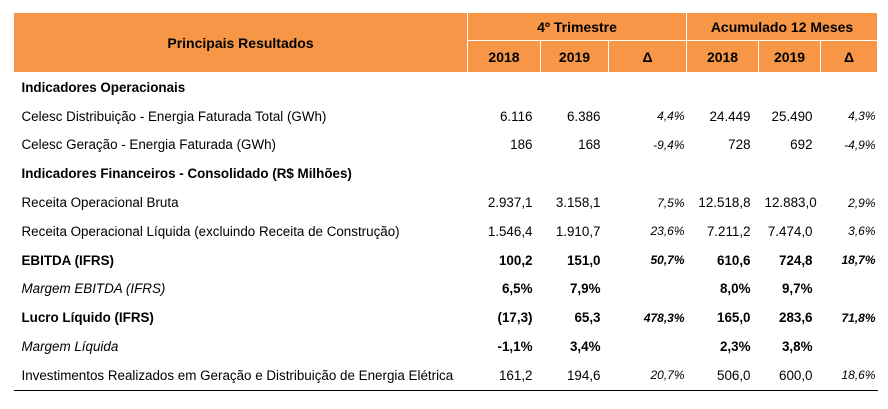 The width and height of the screenshot is (888, 409). Describe the element at coordinates (240, 42) in the screenshot. I see `header-main: Principais Resultados` at that location.